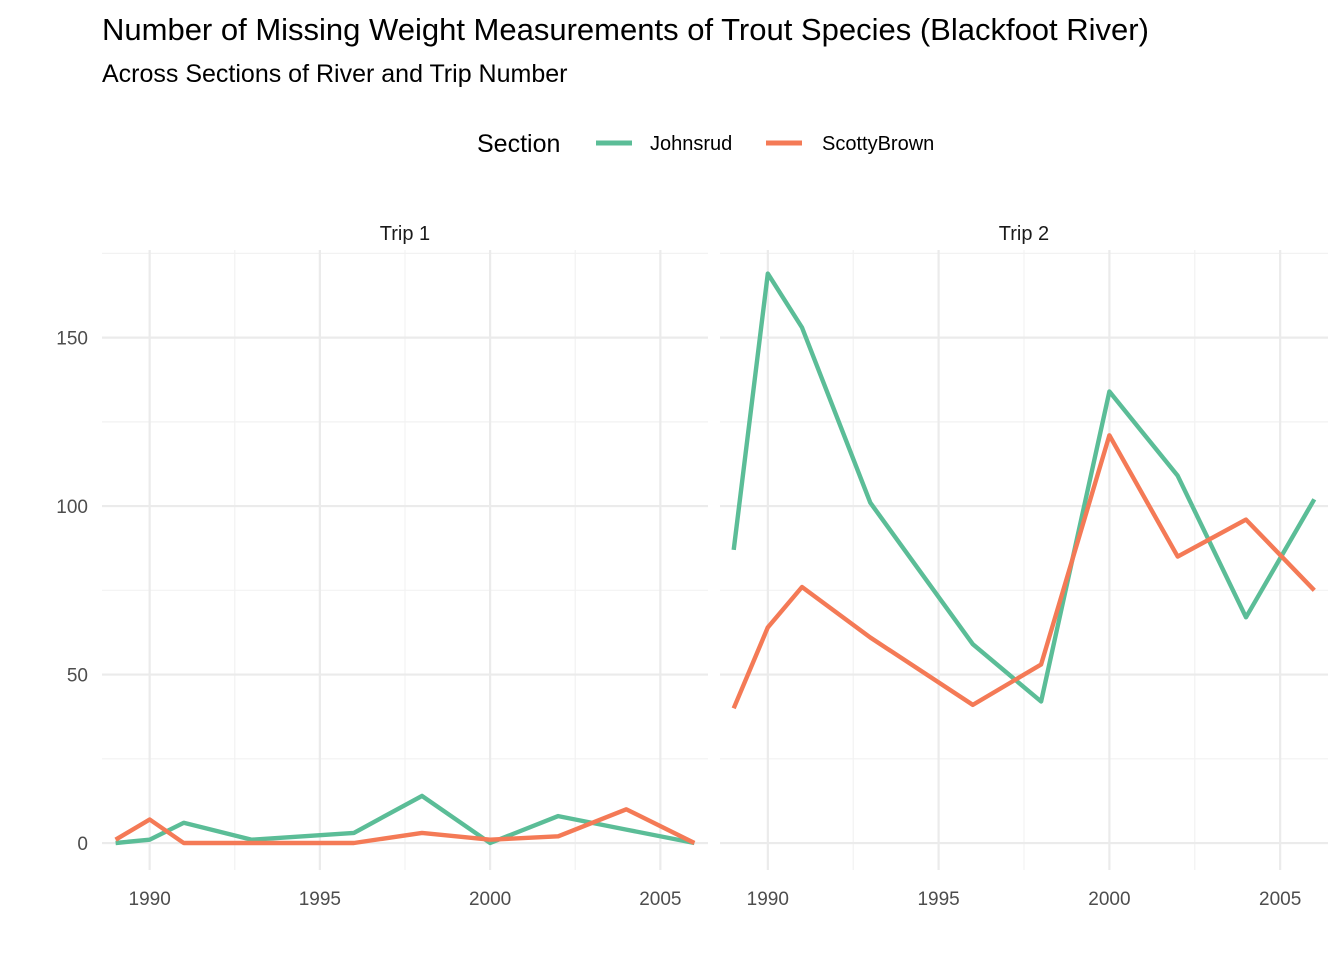 This screenshot has width=1344, height=960. Describe the element at coordinates (1024, 234) in the screenshot. I see `panel-strip-label: Trip 2` at that location.